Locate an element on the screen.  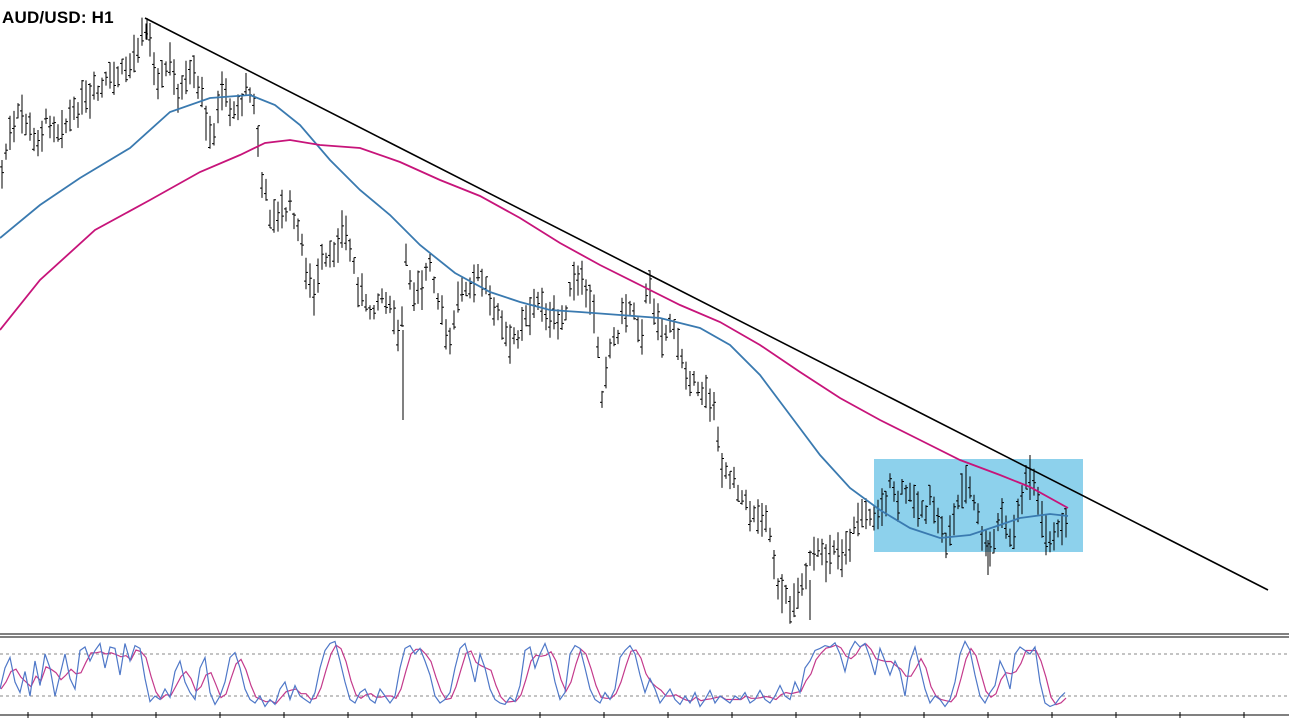
stochastic-signal-line is located at coordinates (533, 674).